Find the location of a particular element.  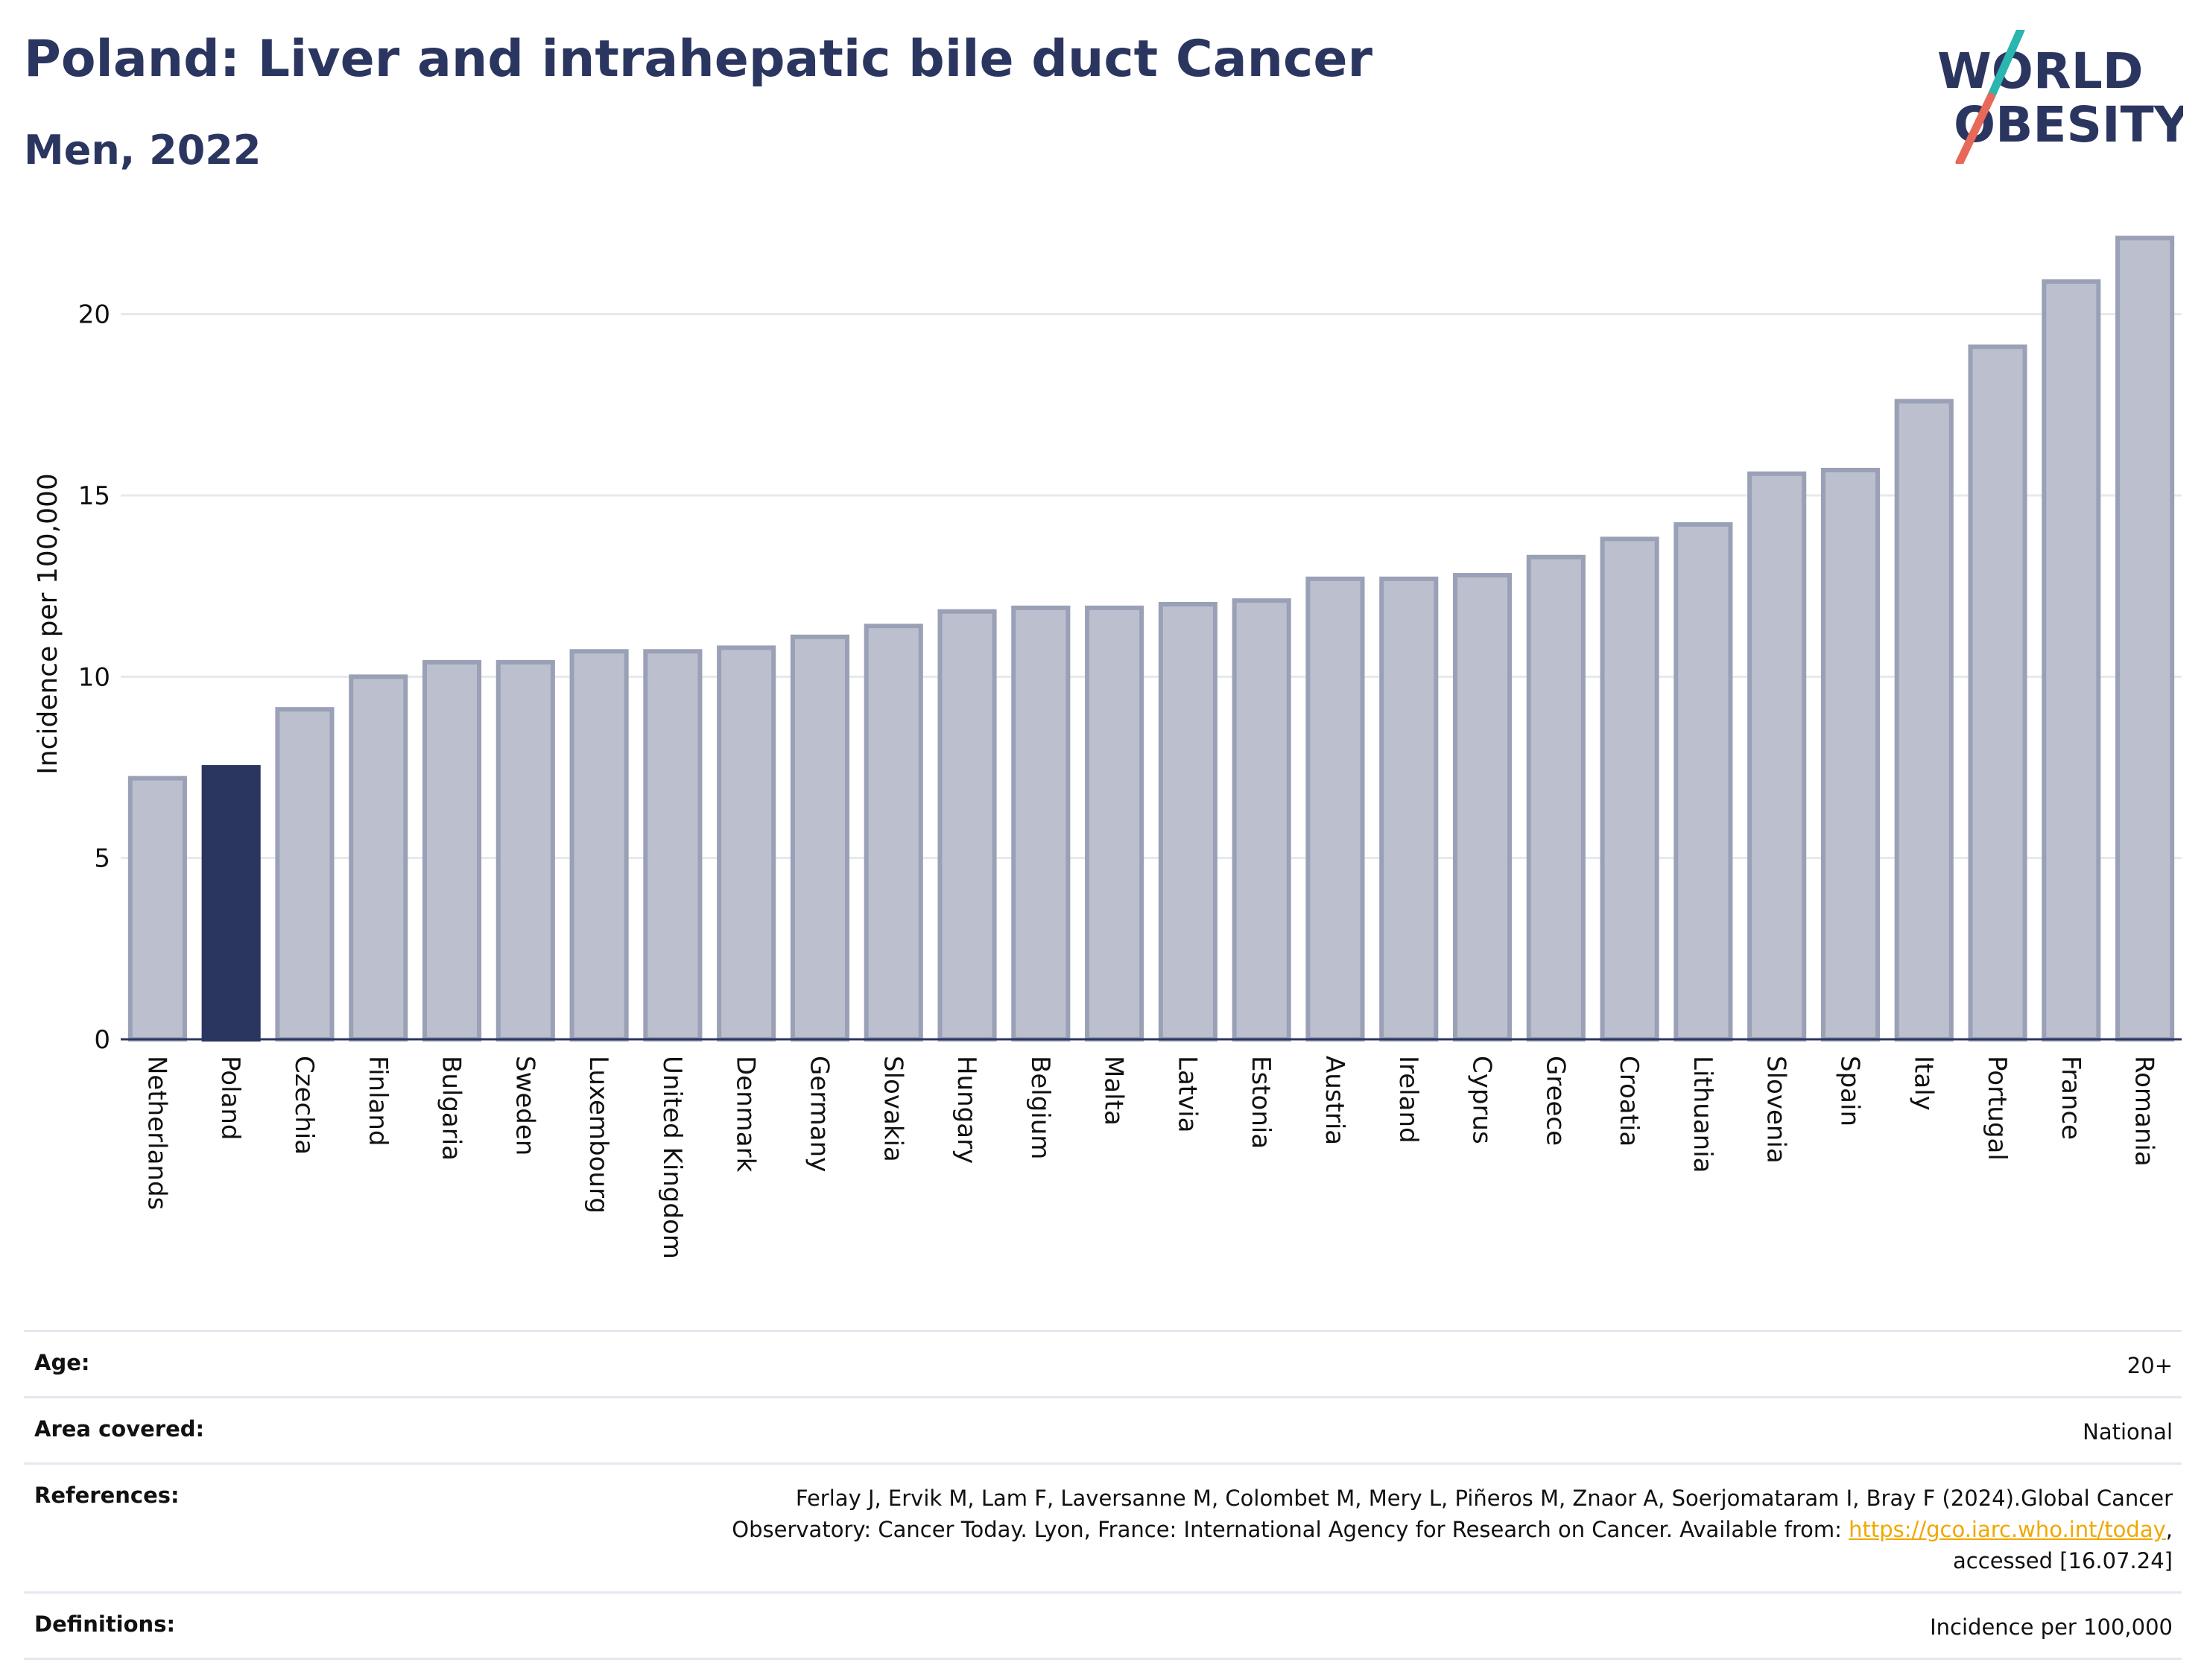

bar-belgium is located at coordinates (1041, 823).